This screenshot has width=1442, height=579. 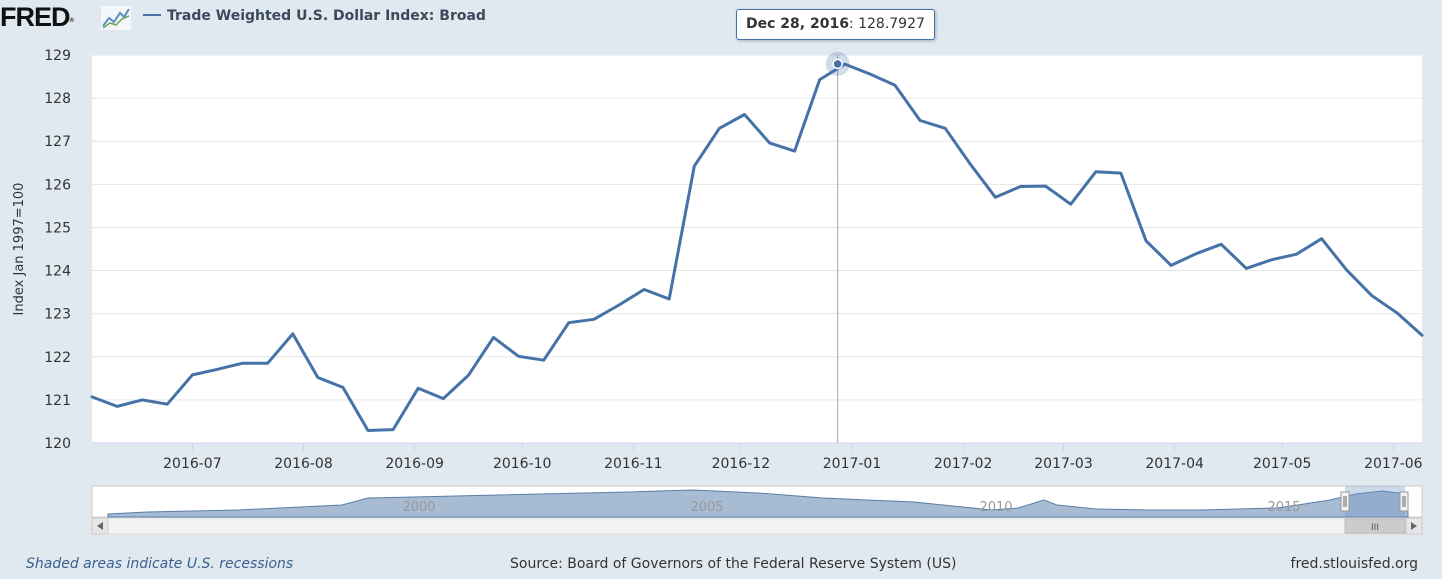 What do you see at coordinates (71, 21) in the screenshot?
I see `registered-mark: ®` at bounding box center [71, 21].